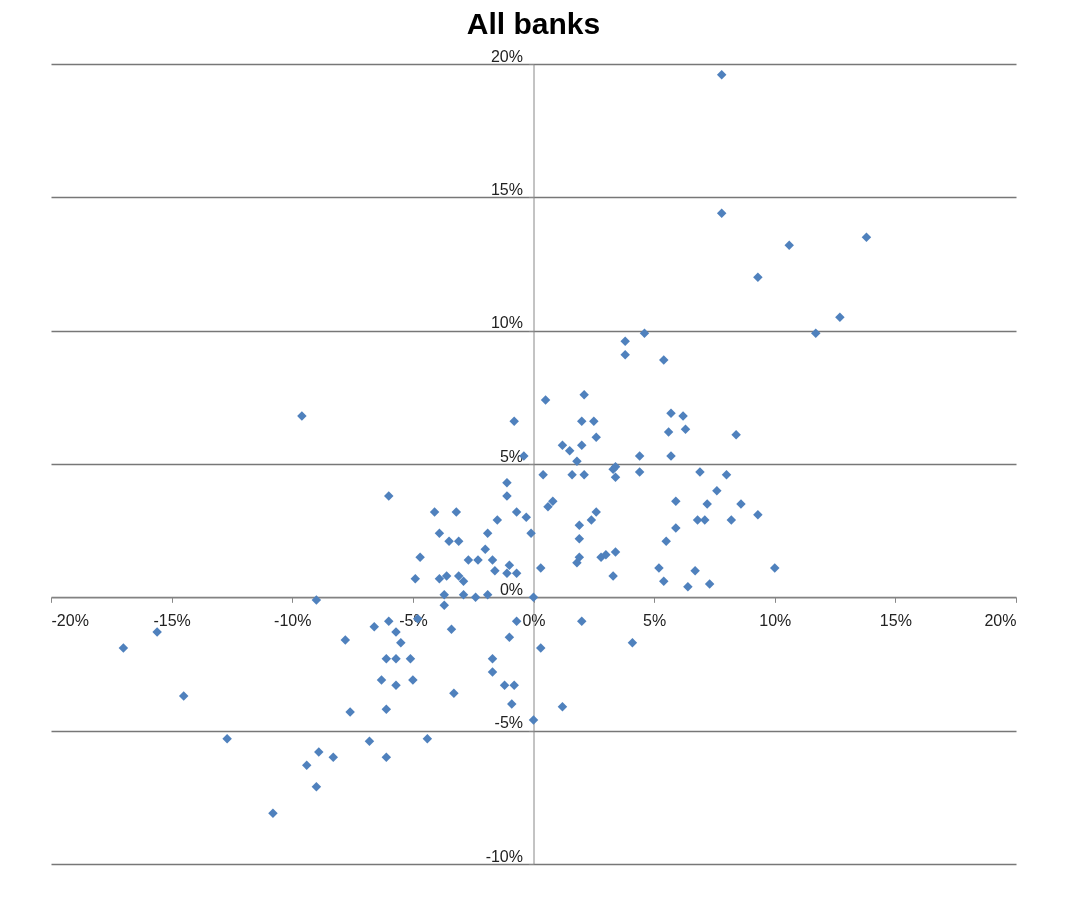 The width and height of the screenshot is (1070, 912). Describe the element at coordinates (70, 620) in the screenshot. I see `x-tick-label: -20%` at that location.